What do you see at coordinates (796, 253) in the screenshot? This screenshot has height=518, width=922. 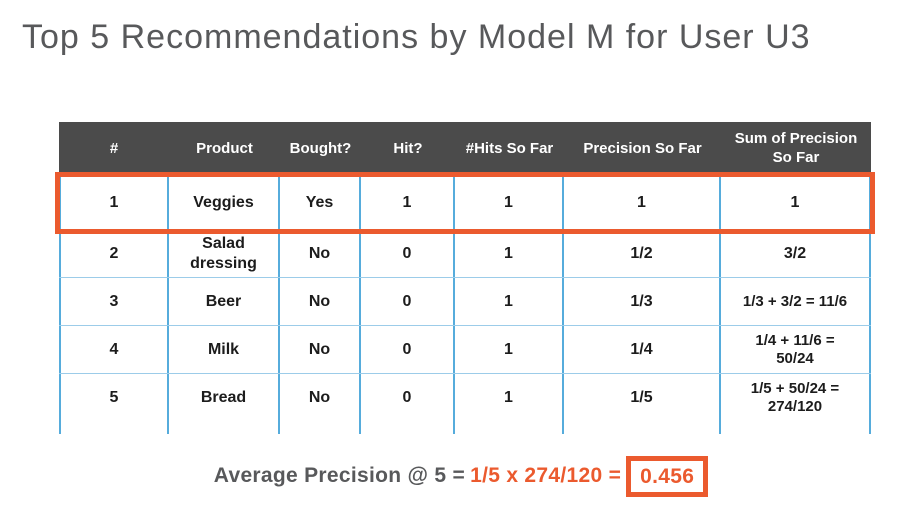 I see `cell-sum-precision: 3/2` at bounding box center [796, 253].